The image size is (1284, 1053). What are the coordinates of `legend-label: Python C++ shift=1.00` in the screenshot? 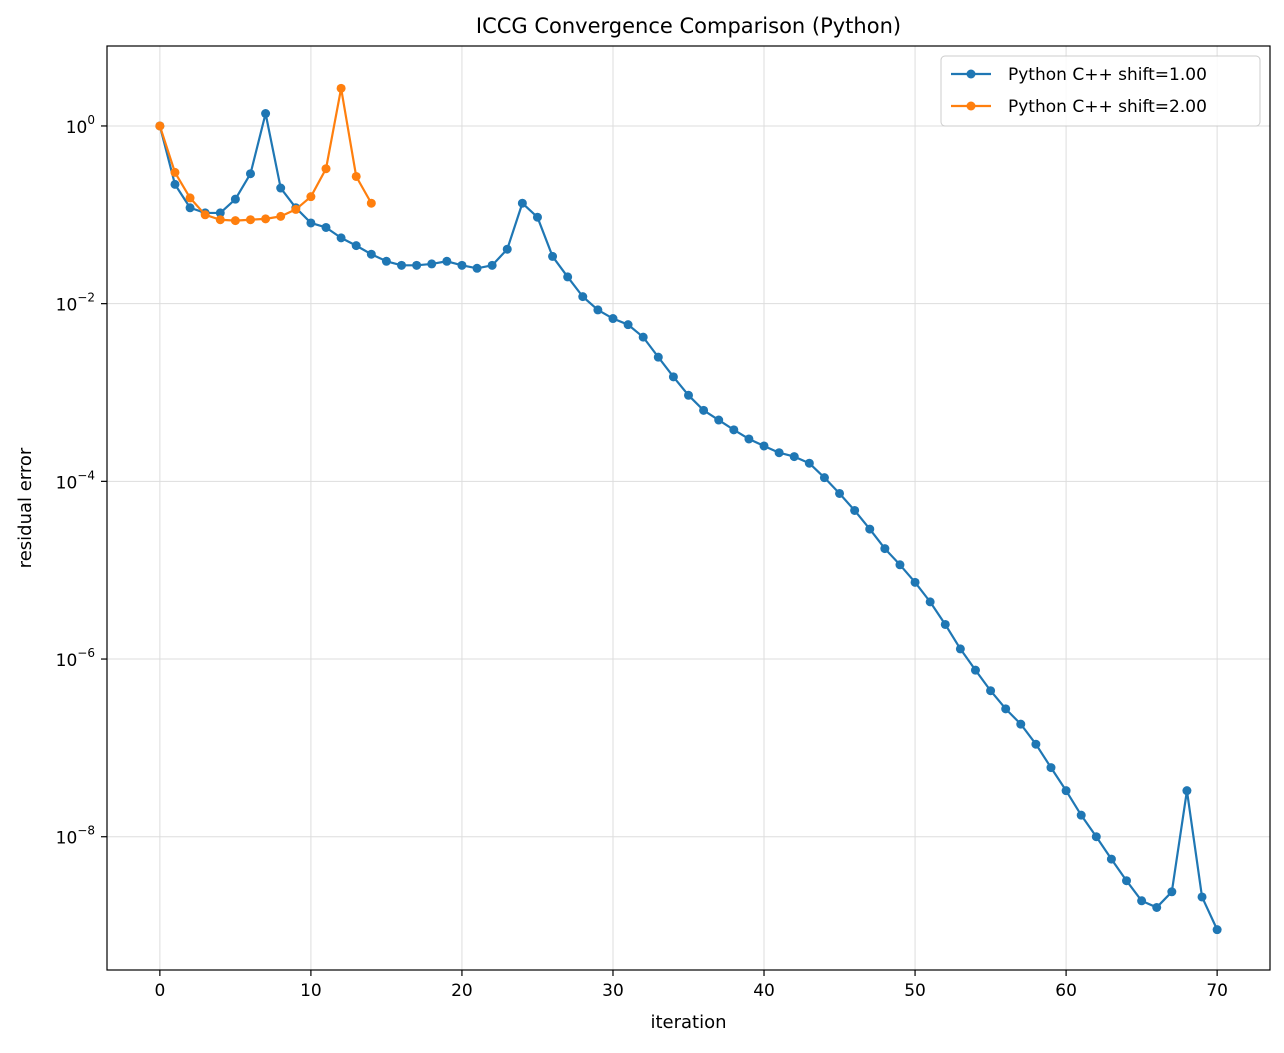 It's located at (1107, 75).